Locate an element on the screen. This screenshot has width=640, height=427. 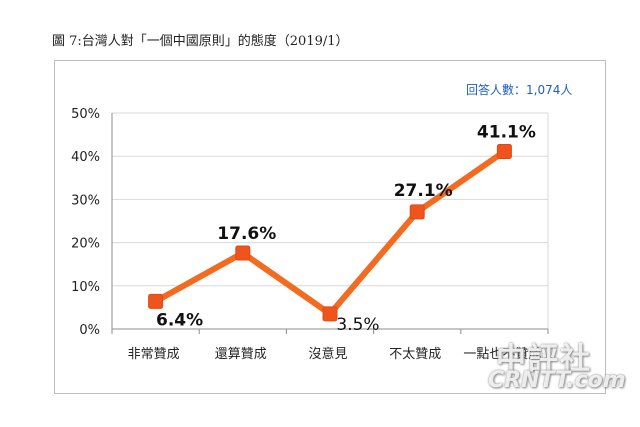
data-label: 6.4% is located at coordinates (179, 320).